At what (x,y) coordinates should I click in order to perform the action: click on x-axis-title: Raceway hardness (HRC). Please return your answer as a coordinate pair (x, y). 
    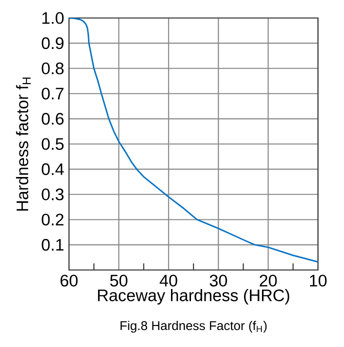
    Looking at the image, I should click on (194, 296).